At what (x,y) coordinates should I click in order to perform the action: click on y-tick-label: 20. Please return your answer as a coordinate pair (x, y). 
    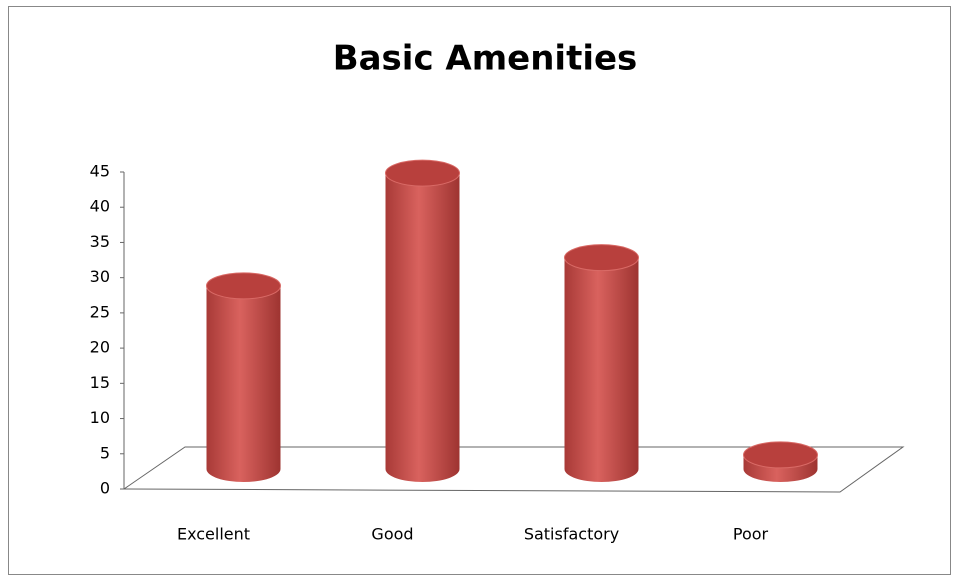
    Looking at the image, I should click on (100, 347).